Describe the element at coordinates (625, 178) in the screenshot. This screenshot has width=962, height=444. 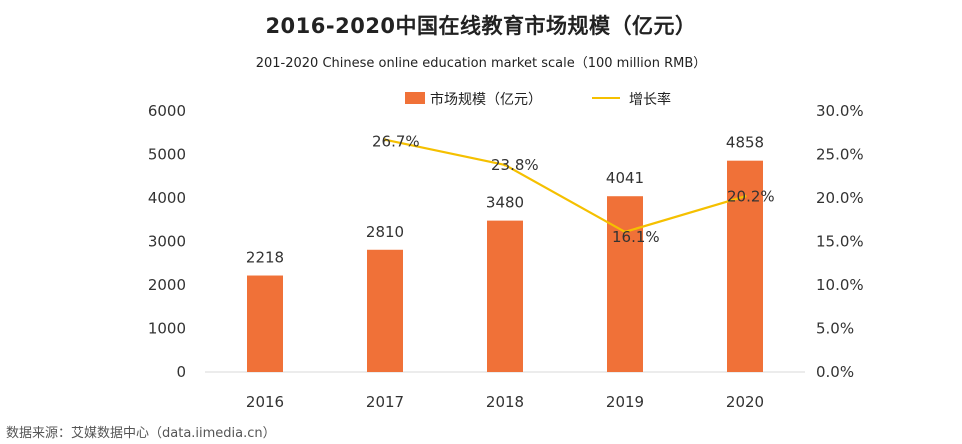
I see `bar-value-label: 4041` at that location.